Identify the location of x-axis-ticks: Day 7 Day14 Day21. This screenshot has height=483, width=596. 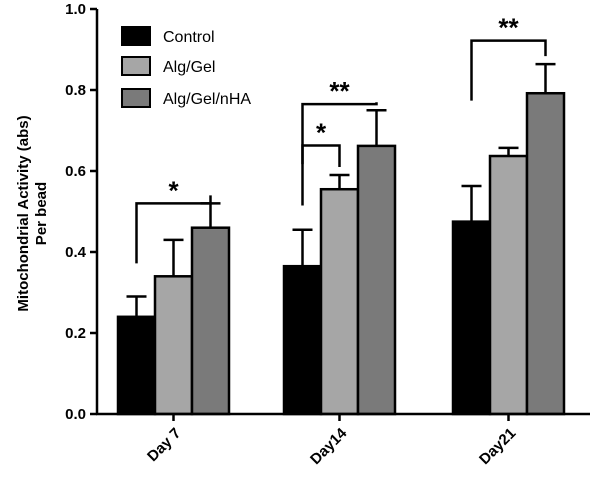
(331, 441).